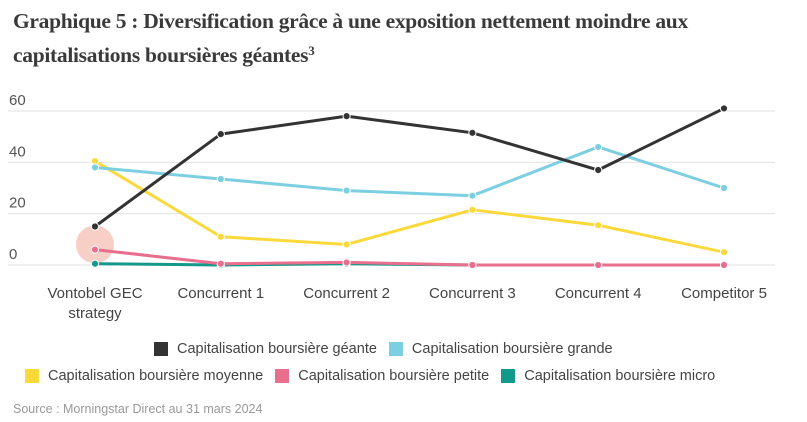 The image size is (807, 422). I want to click on legend-item: Capitalisation boursière moyenne, so click(144, 376).